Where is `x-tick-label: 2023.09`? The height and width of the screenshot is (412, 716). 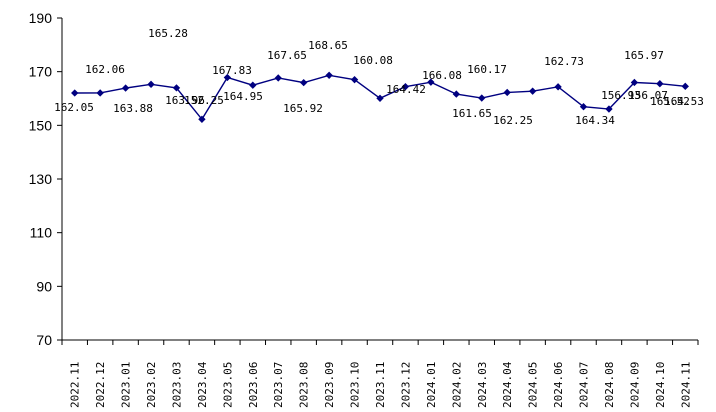 x-tick-label: 2023.09 is located at coordinates (329, 385).